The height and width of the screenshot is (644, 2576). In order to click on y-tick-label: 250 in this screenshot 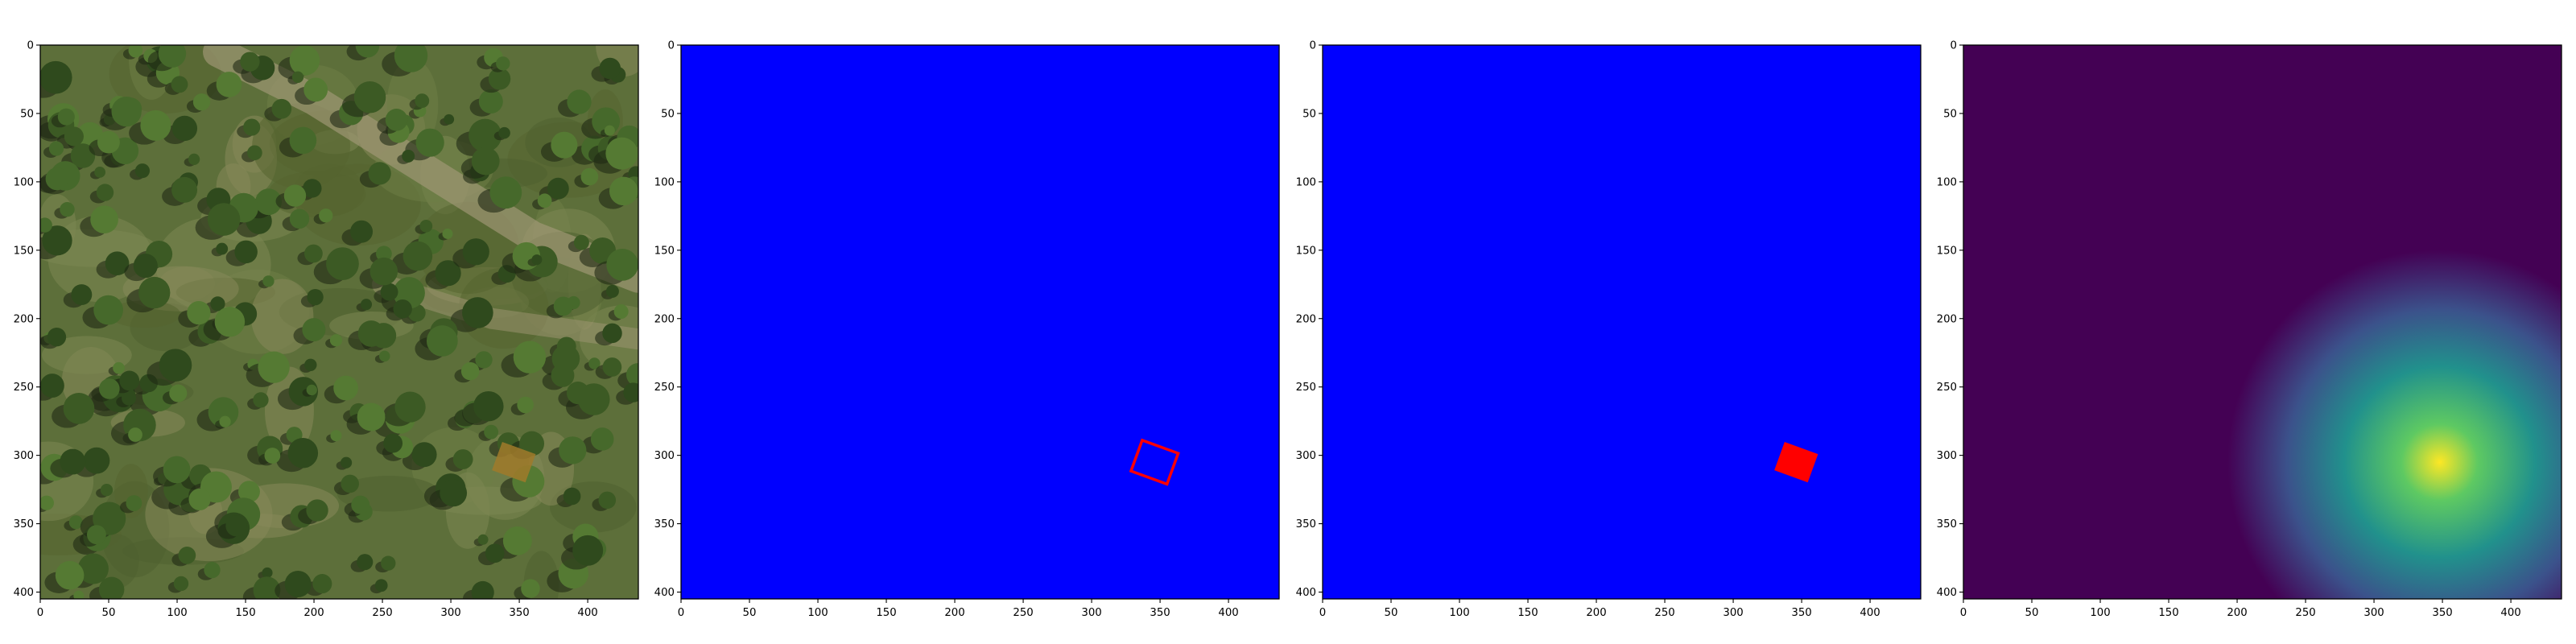, I will do `click(24, 388)`.